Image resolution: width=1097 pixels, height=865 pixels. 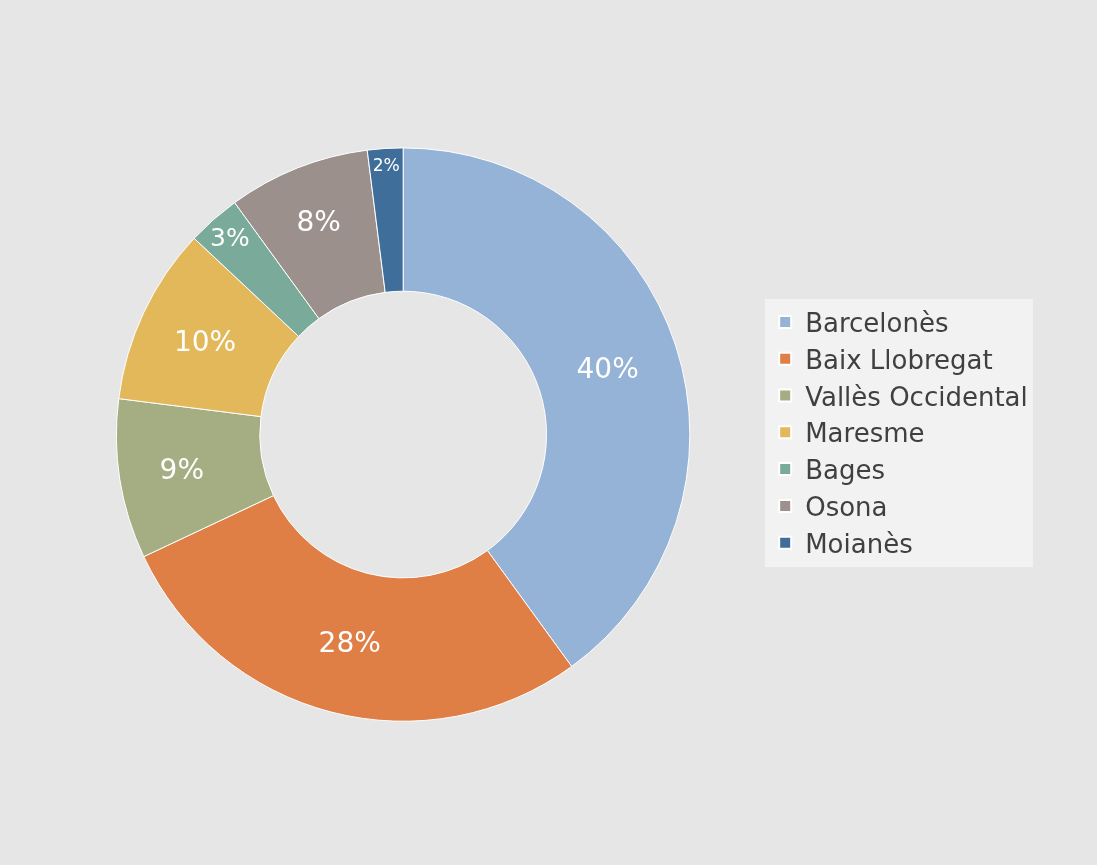 What do you see at coordinates (916, 396) in the screenshot?
I see `legend-label: Vallès Occidental` at bounding box center [916, 396].